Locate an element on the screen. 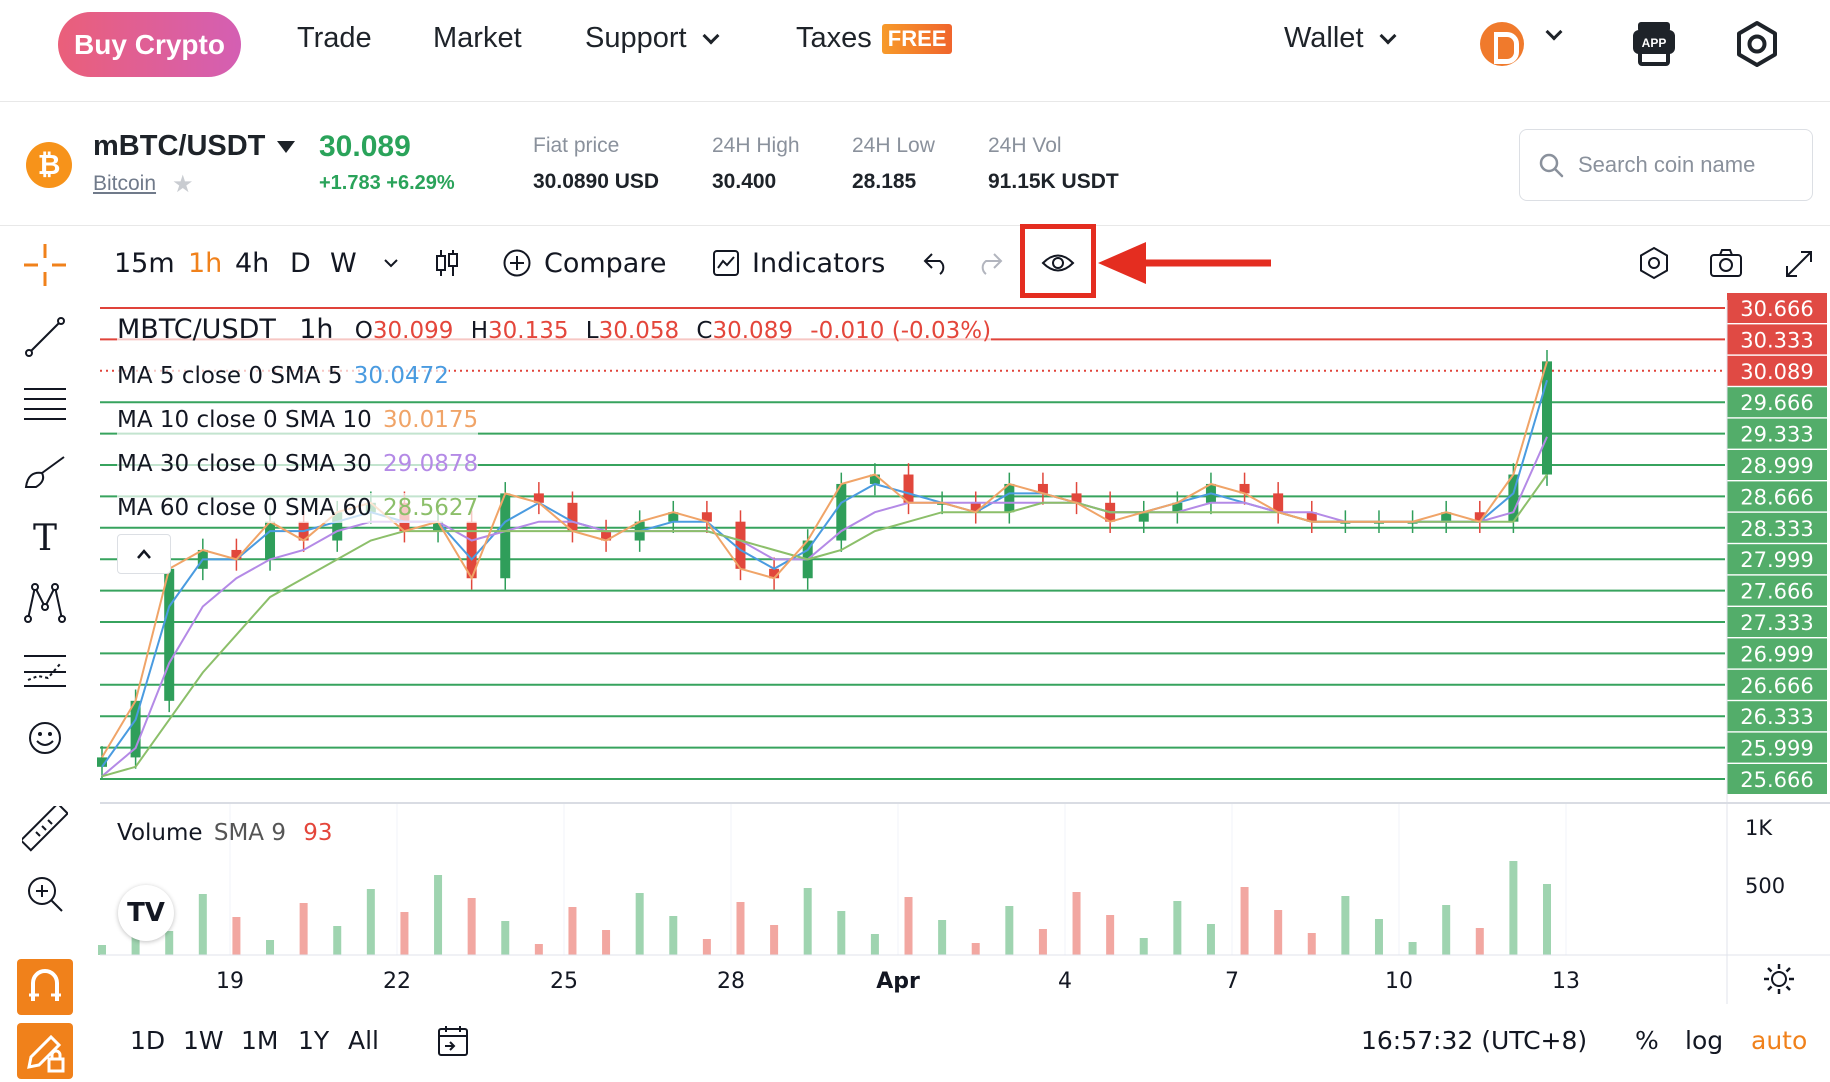  stat-label-fiat: Fiat price is located at coordinates (576, 145).